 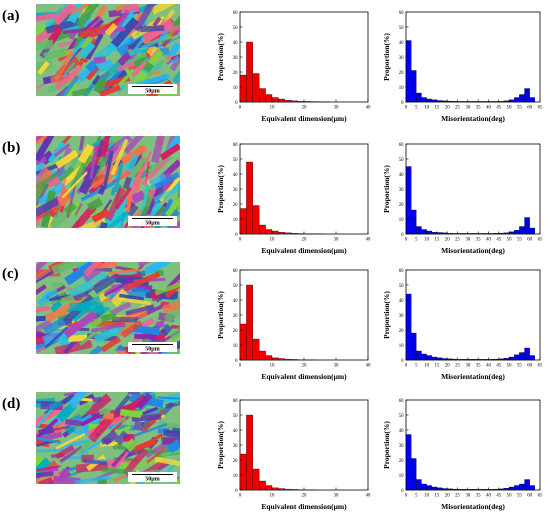 What do you see at coordinates (529, 240) in the screenshot?
I see `x-tick-label: 60` at bounding box center [529, 240].